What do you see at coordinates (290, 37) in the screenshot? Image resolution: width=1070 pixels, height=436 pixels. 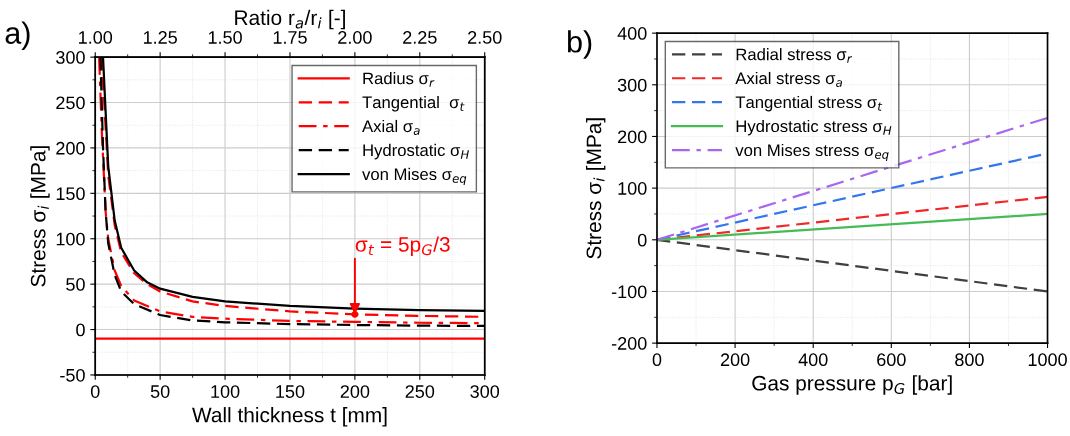 I see `x2-tick-label: 1.75` at bounding box center [290, 37].